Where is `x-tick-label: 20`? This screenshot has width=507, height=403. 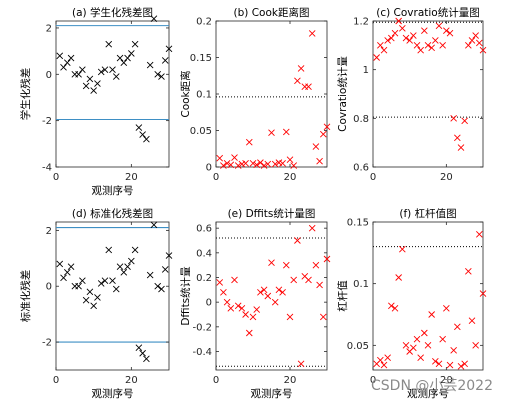
x-tick-label: 20 is located at coordinates (446, 177).